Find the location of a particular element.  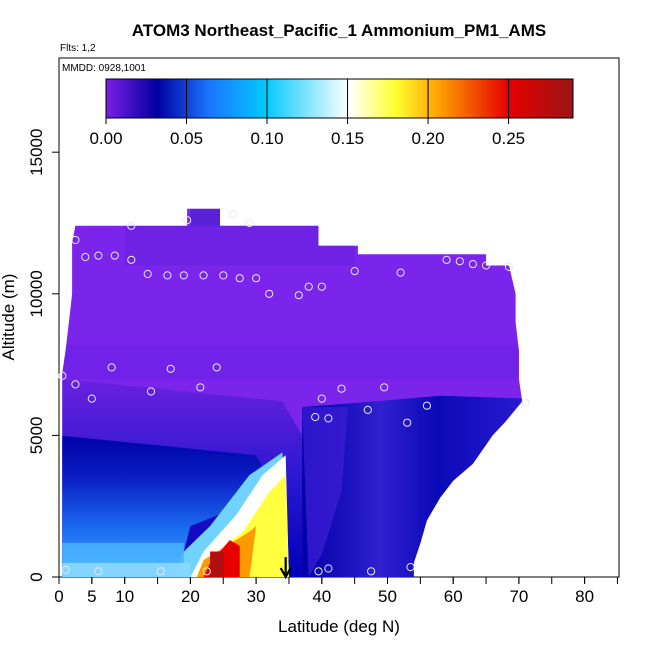

field-lower-south is located at coordinates (169, 506).